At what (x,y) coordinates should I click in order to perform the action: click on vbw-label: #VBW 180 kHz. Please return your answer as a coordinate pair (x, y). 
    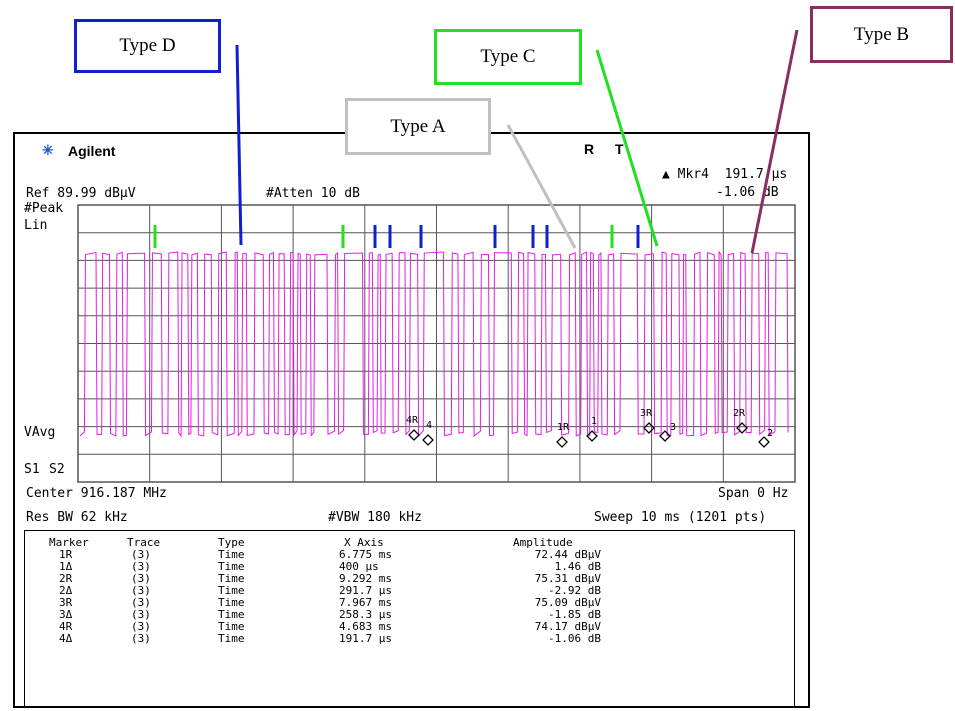
    Looking at the image, I should click on (375, 517).